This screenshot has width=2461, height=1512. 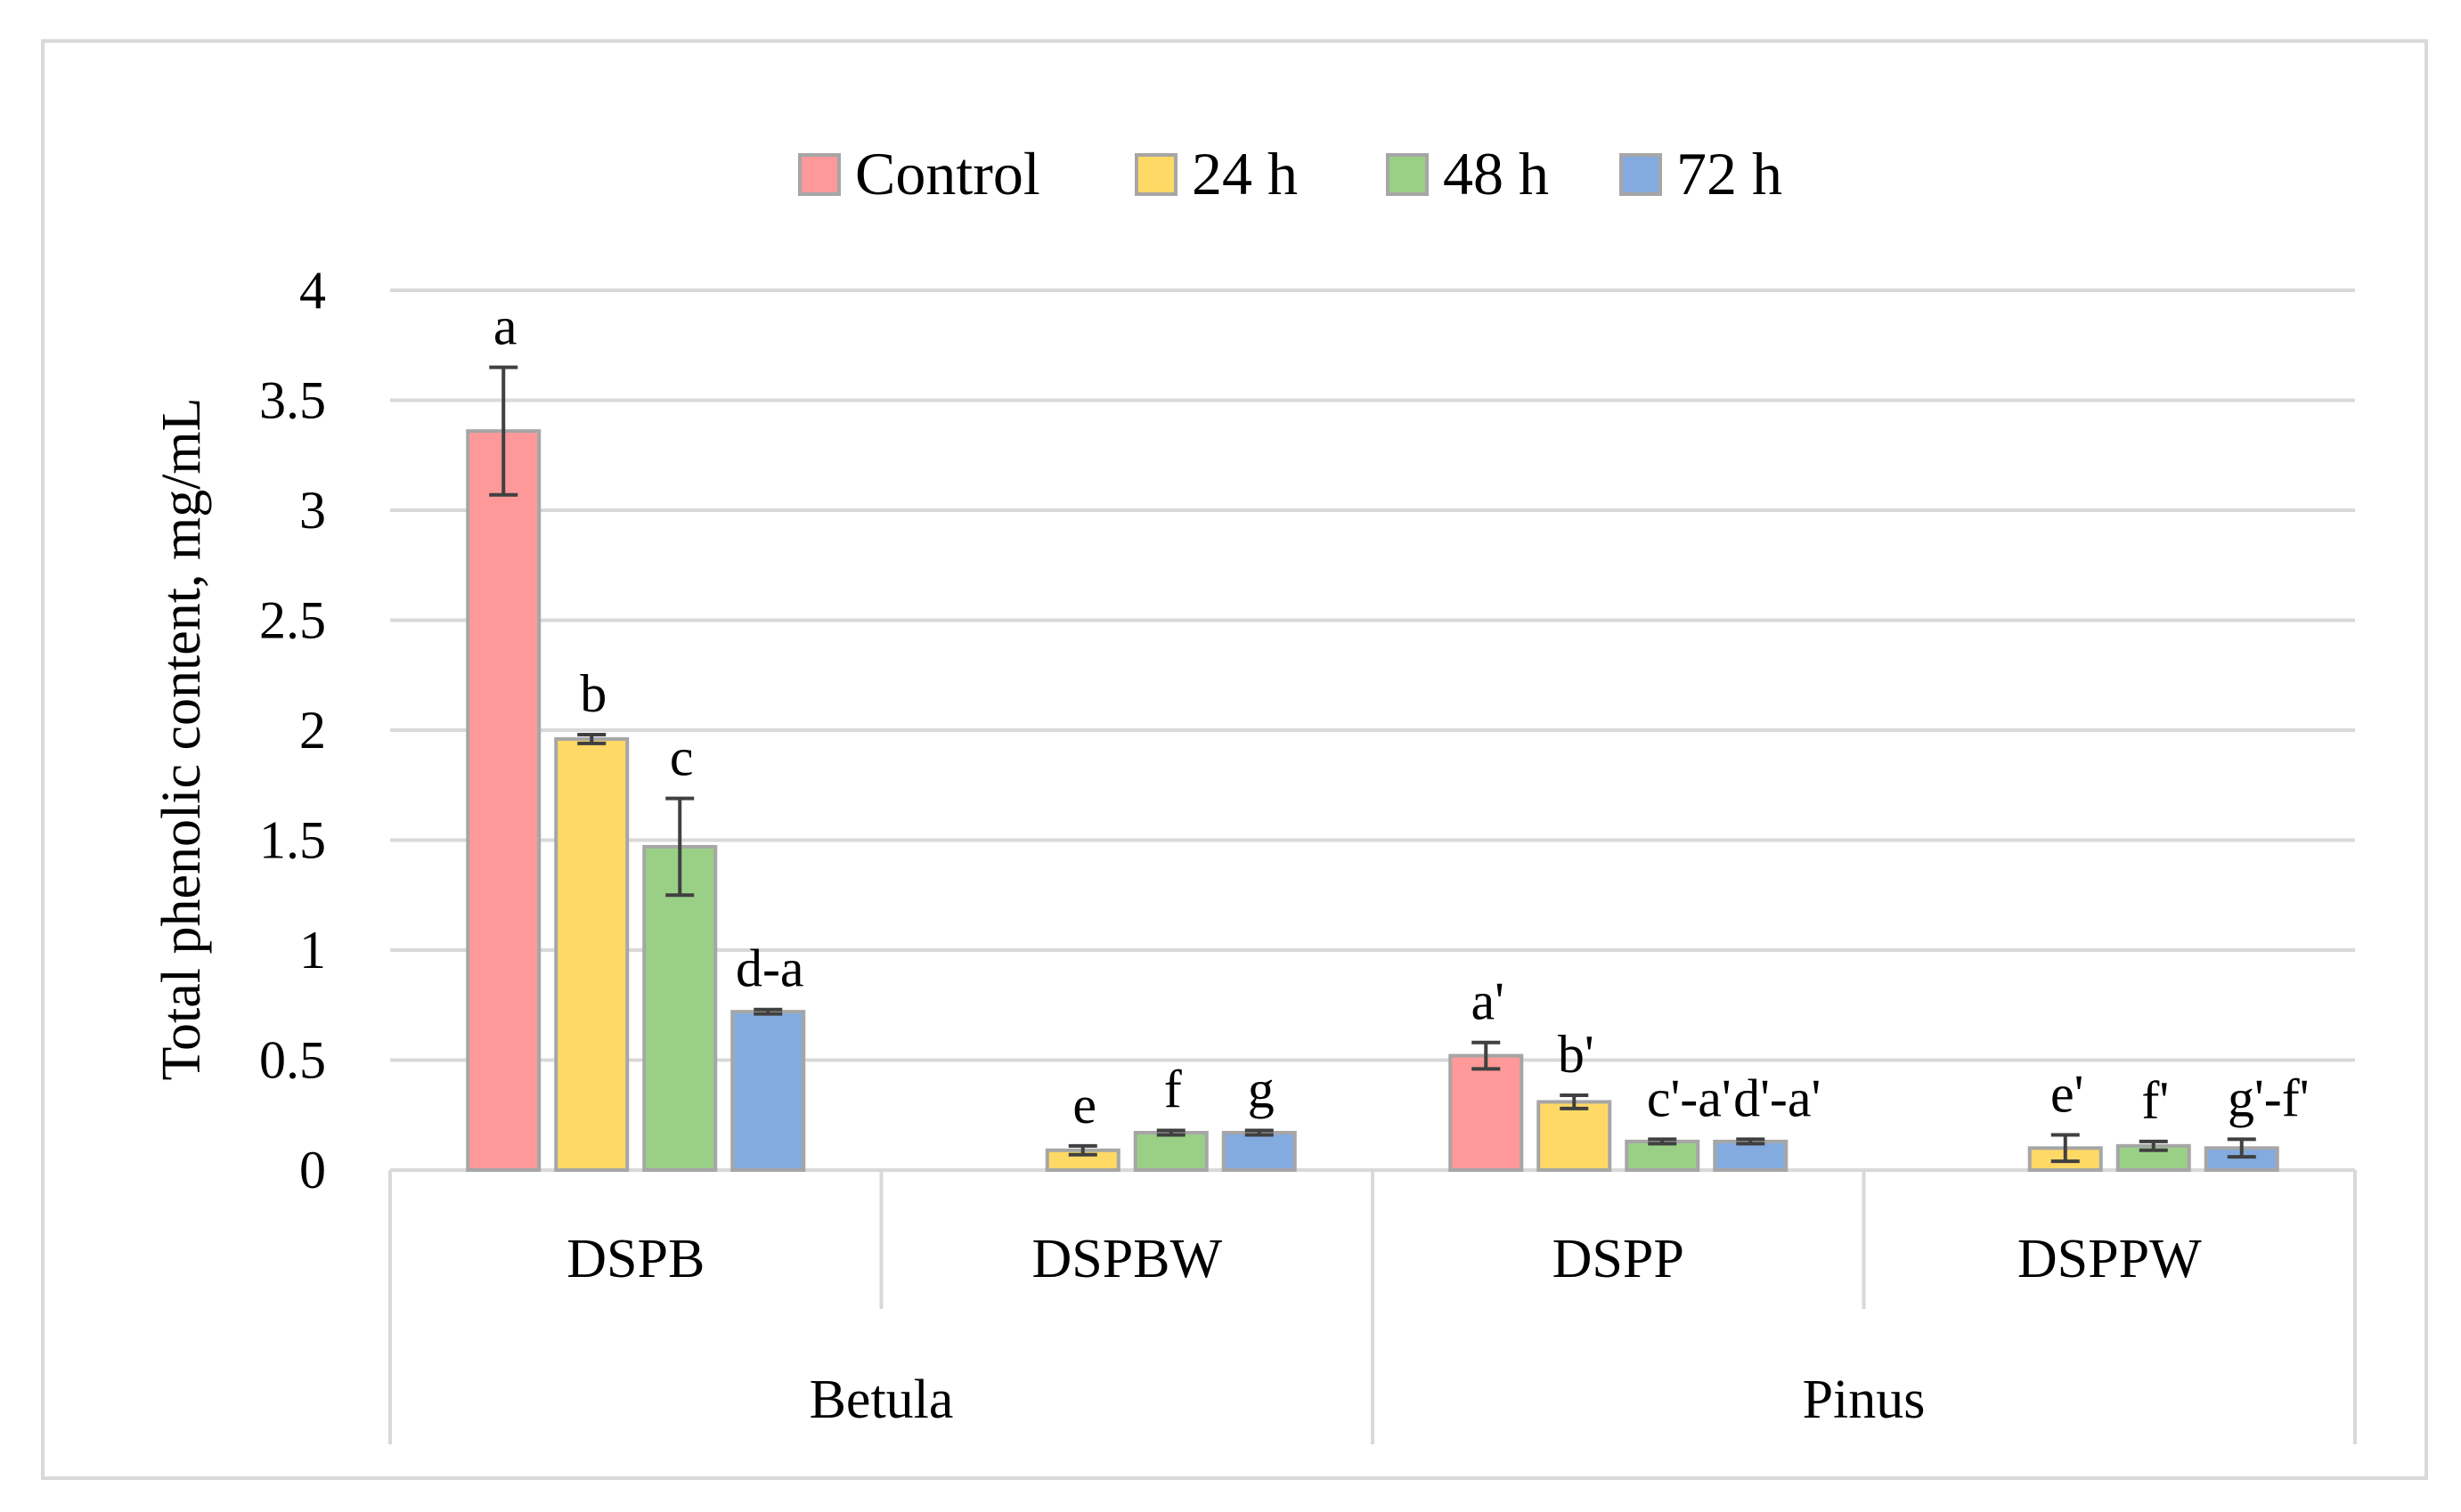 I want to click on y-tick-label: 1.5, so click(x=292, y=840).